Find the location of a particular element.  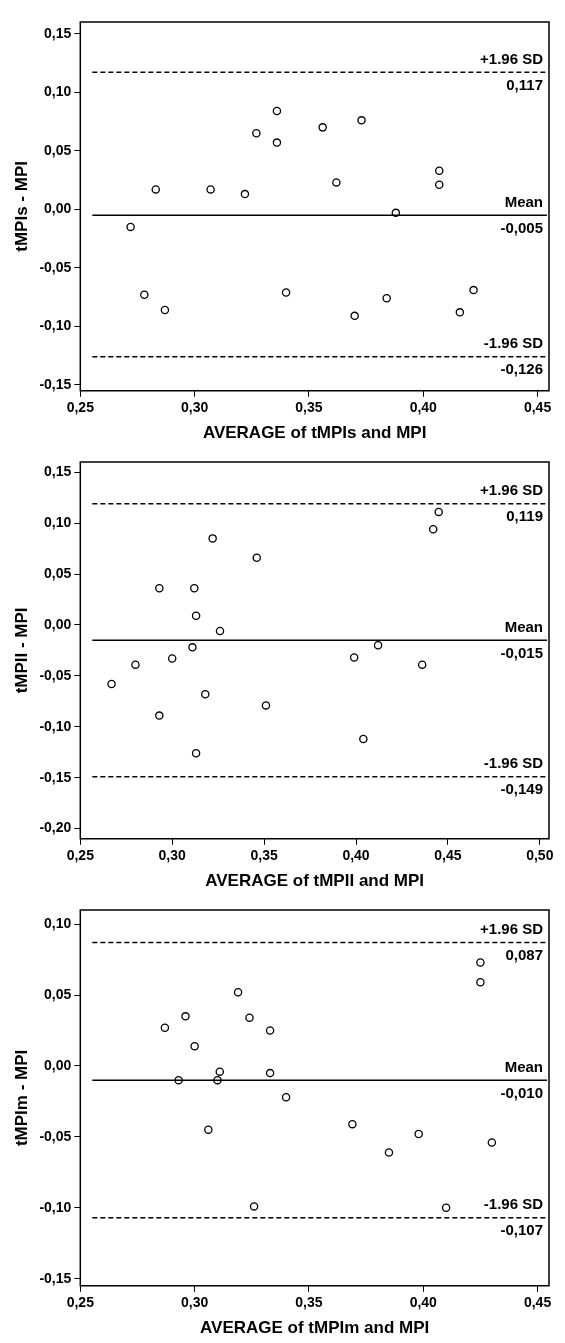

x-tick-label: 0,40 is located at coordinates (356, 855).